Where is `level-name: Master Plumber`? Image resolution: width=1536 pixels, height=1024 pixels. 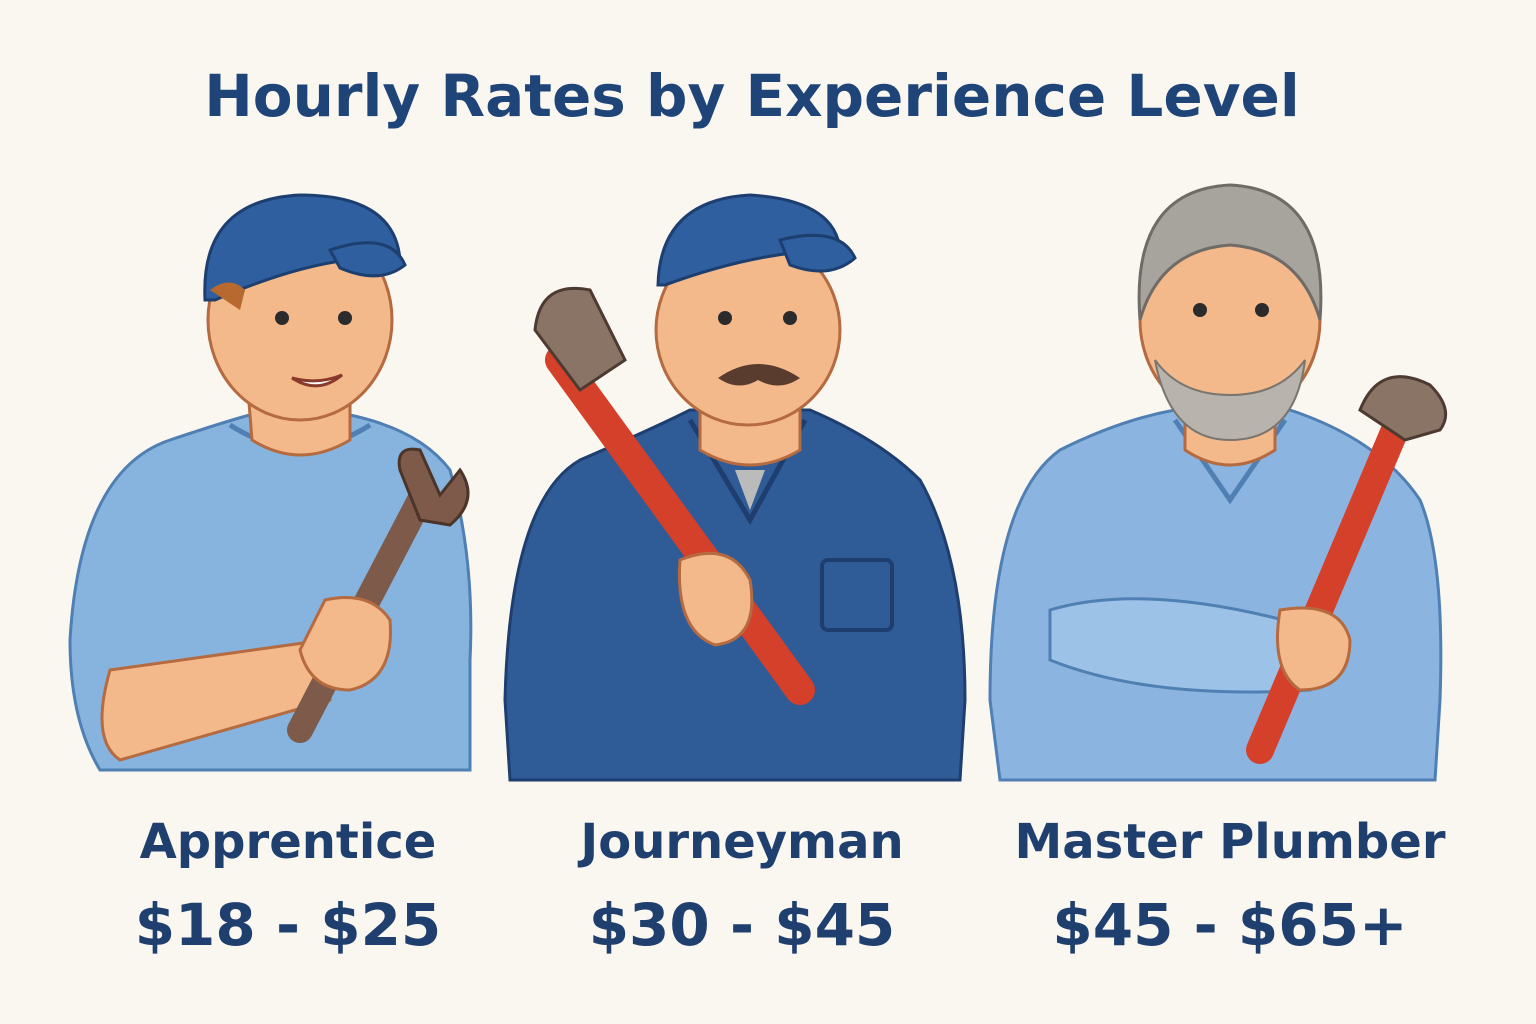
level-name: Master Plumber is located at coordinates (1229, 842).